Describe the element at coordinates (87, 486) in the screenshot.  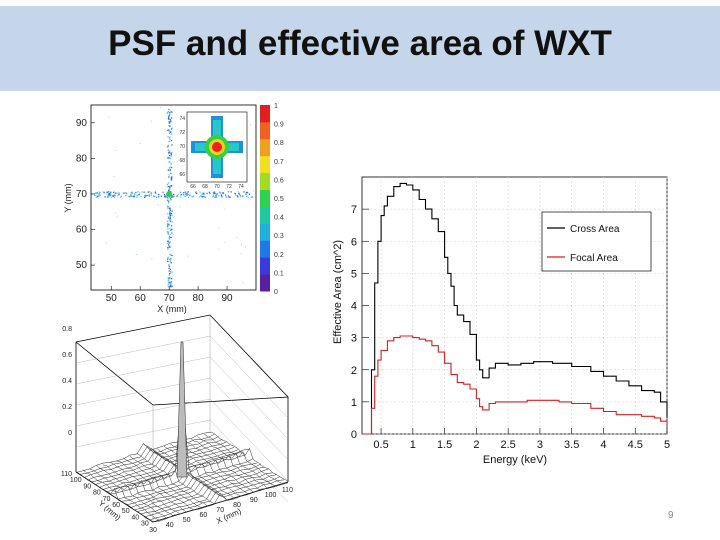
I see `surface-y-tick-label: 90` at that location.